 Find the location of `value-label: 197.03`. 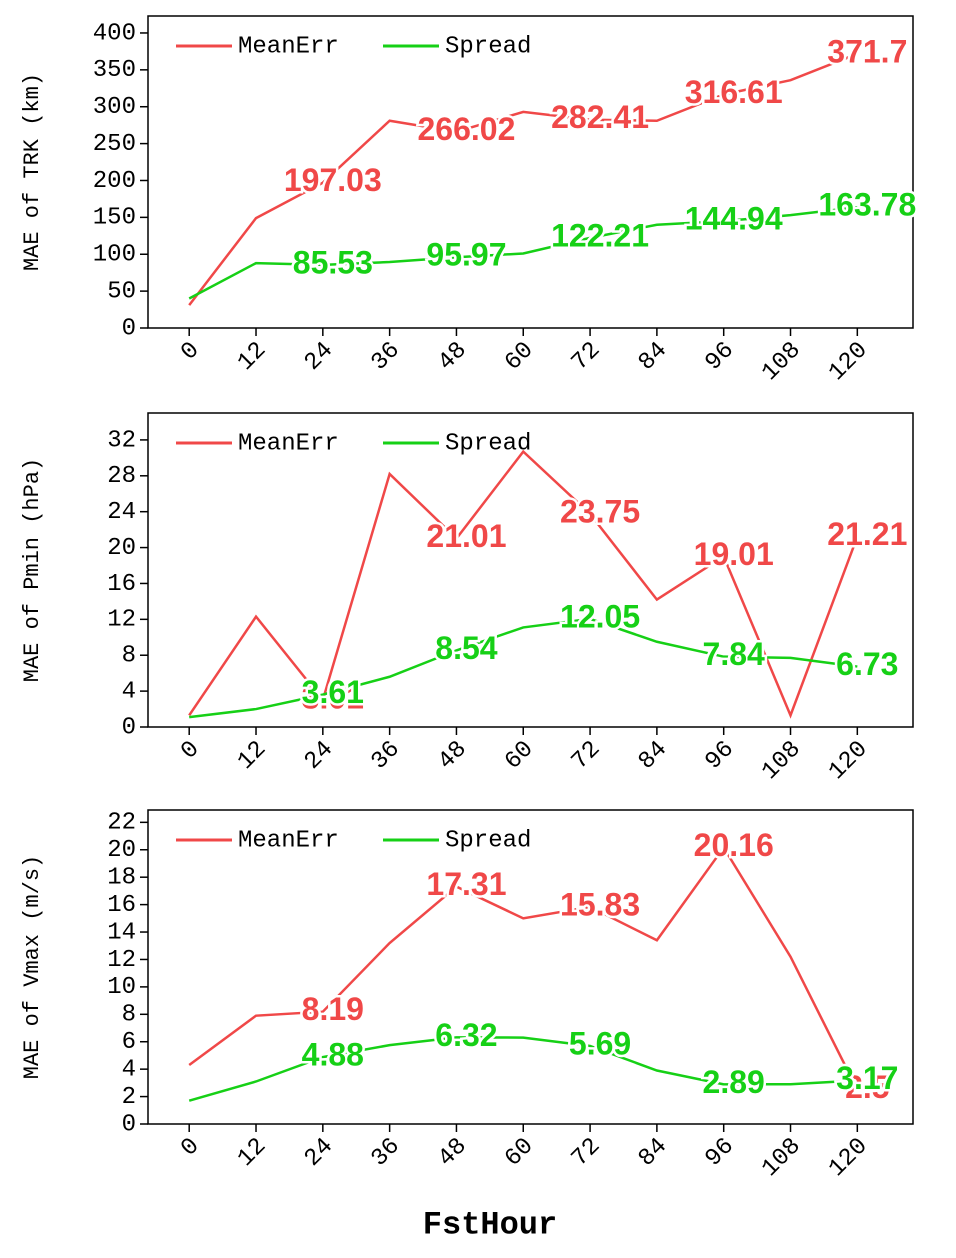

value-label: 197.03 is located at coordinates (333, 180).